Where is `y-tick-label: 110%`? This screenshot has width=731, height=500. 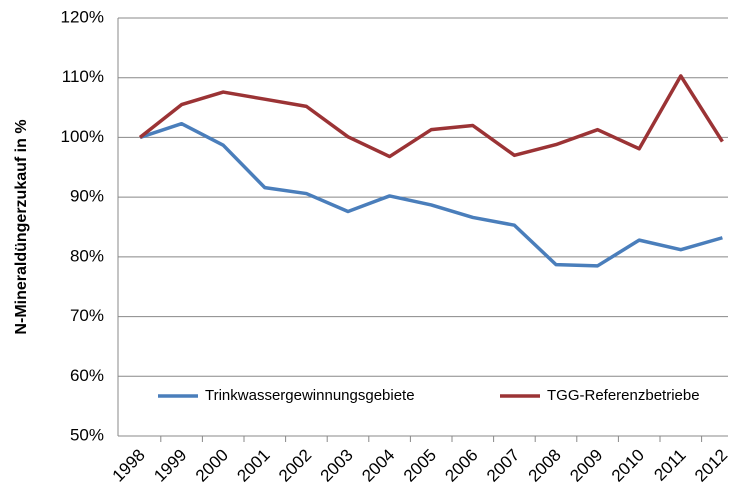
y-tick-label: 110% is located at coordinates (83, 76).